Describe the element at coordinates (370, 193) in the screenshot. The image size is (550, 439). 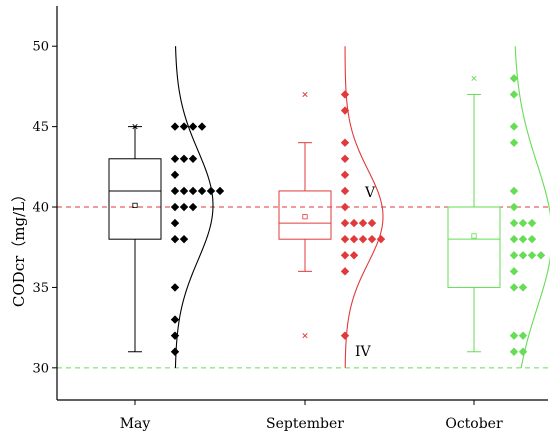
I see `reference-line-label: V` at that location.